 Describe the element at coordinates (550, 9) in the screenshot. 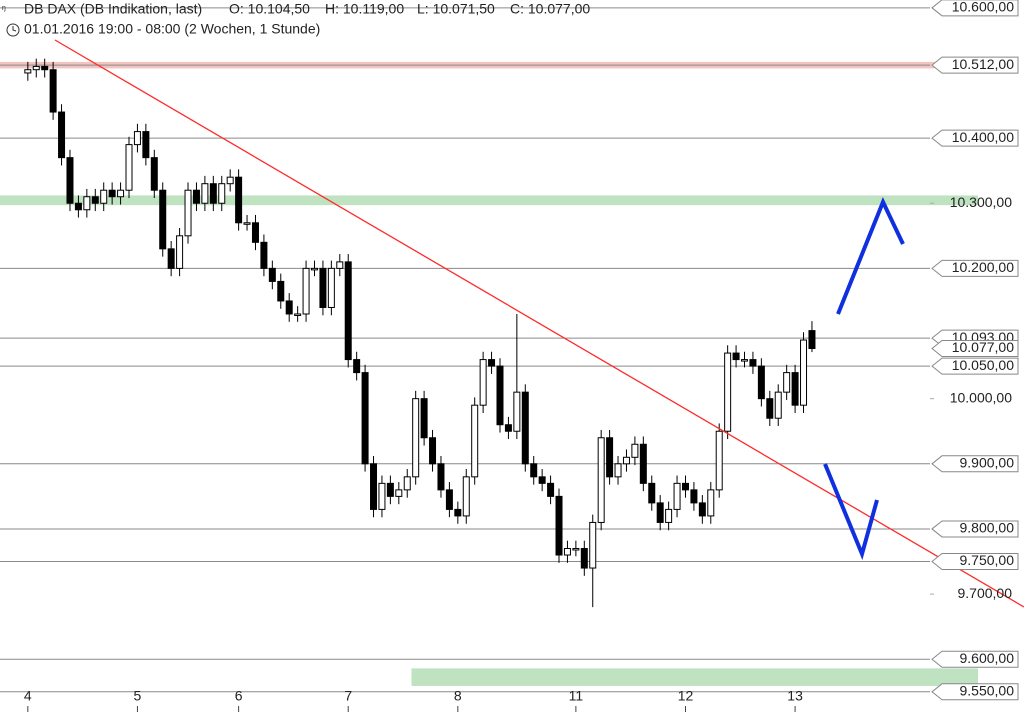

I see `ohlc-close: C: 10.077,00` at that location.